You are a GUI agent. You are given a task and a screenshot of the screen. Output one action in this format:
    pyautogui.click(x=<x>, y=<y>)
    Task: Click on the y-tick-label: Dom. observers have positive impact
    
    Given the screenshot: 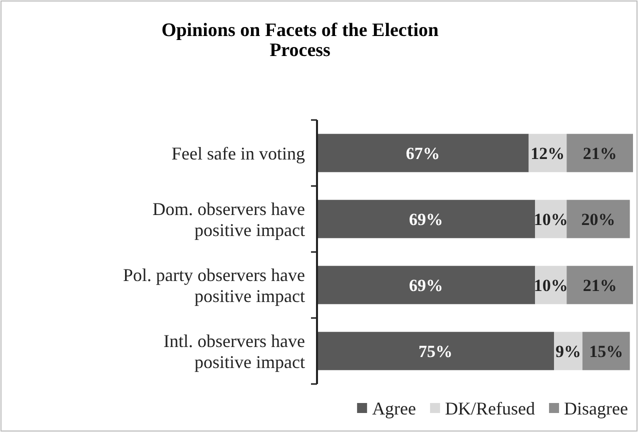 What is the action you would take?
    pyautogui.click(x=228, y=219)
    